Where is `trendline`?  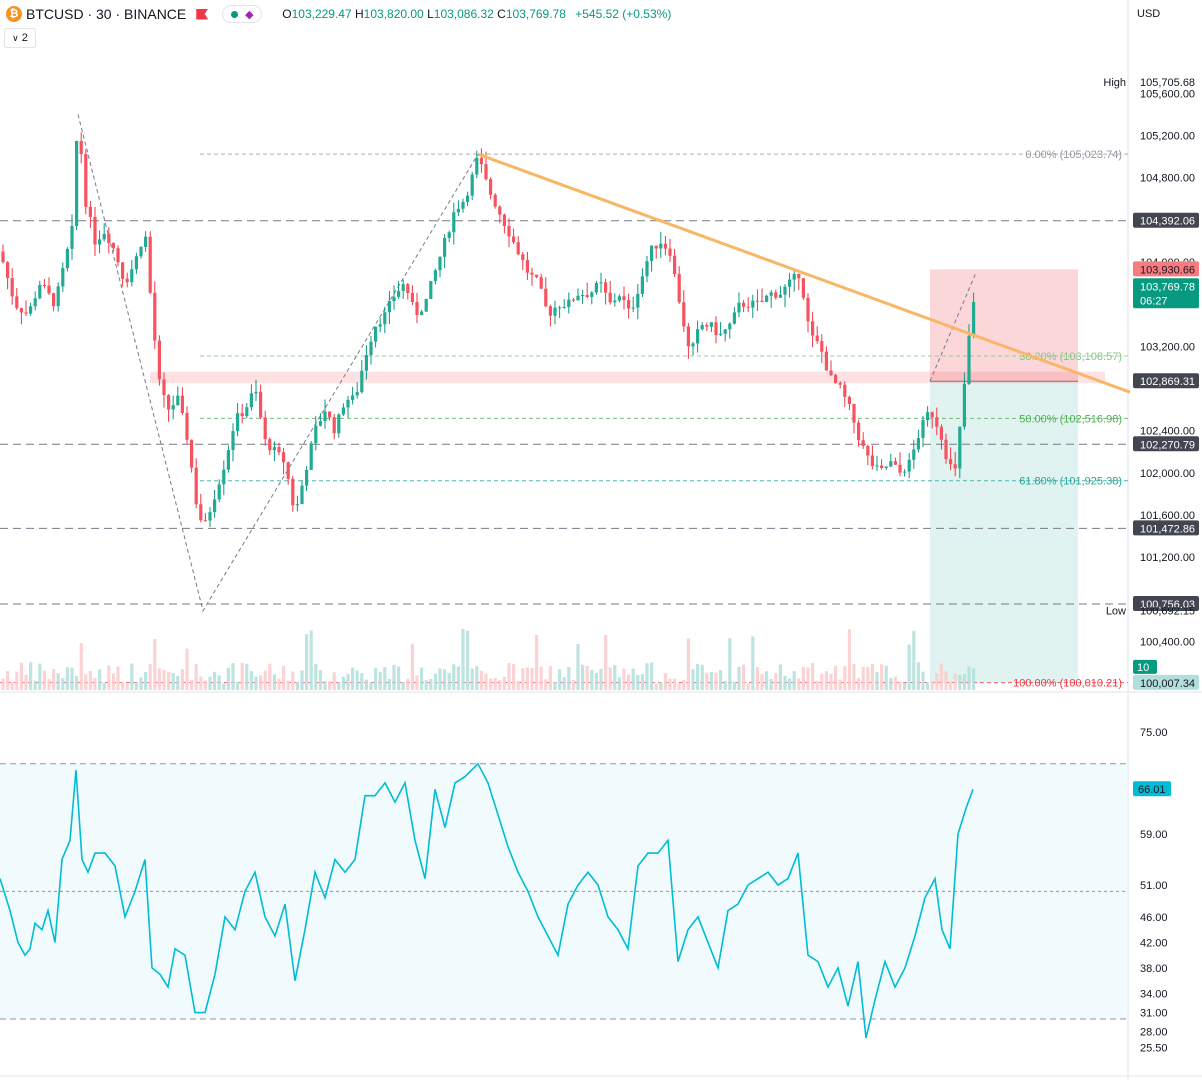 trendline is located at coordinates (804, 273).